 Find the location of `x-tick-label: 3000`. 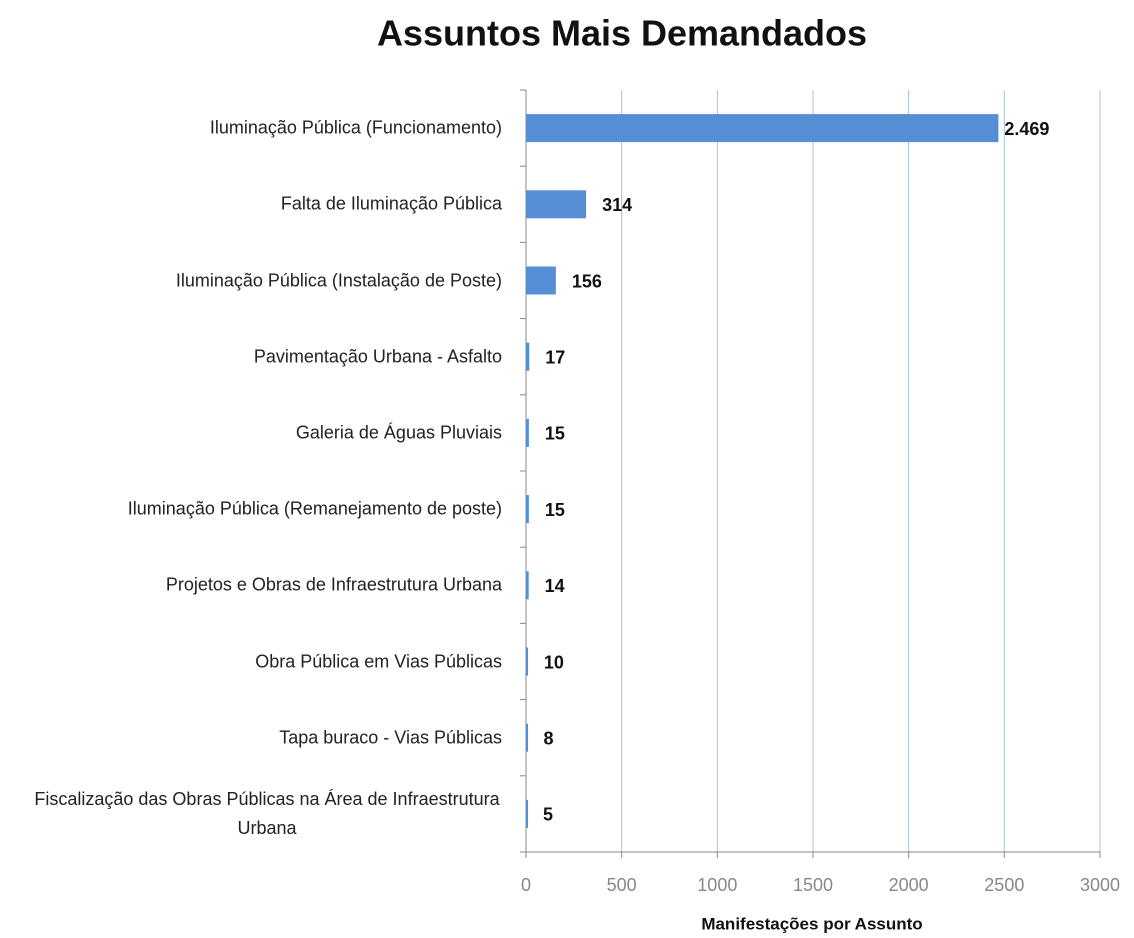

x-tick-label: 3000 is located at coordinates (1100, 885).